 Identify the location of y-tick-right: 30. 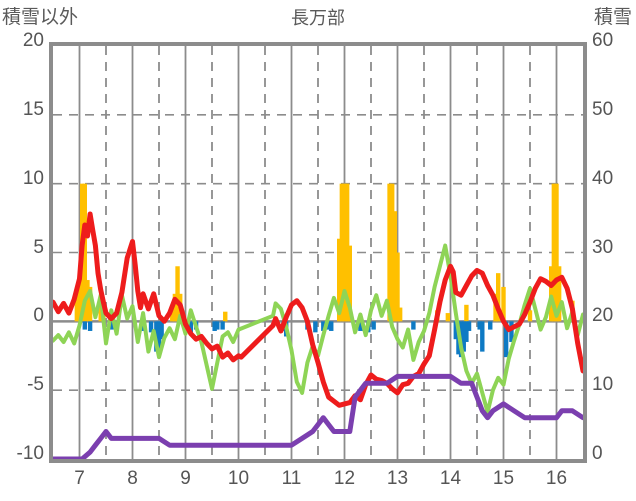
(603, 247).